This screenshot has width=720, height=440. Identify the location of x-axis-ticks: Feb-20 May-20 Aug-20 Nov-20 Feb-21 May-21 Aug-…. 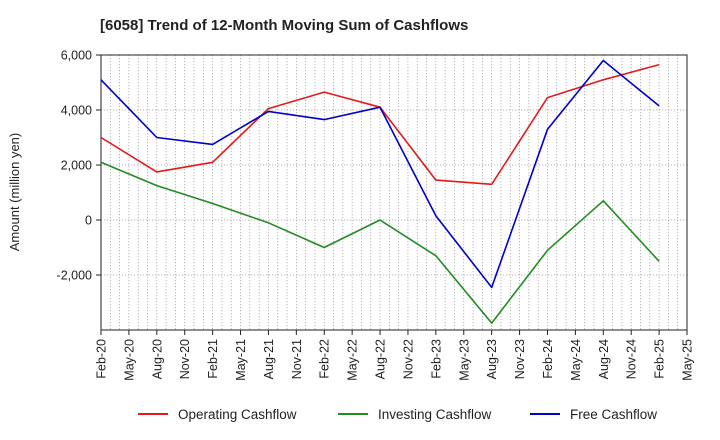
(395, 355).